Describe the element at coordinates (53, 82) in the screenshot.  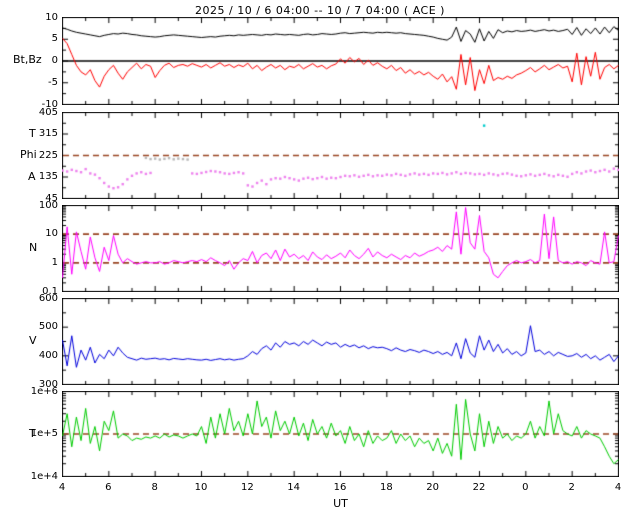
I see `y-tick-label: -5` at that location.